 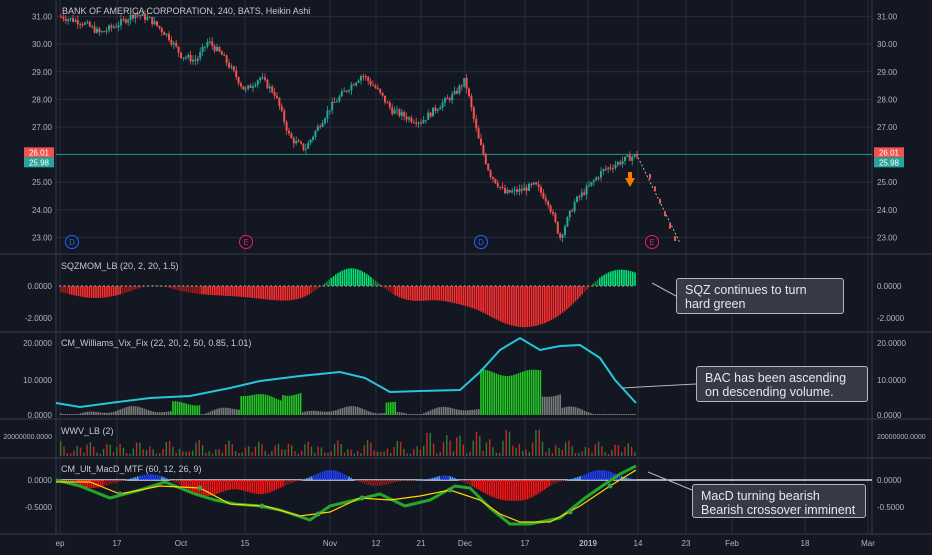 What do you see at coordinates (760, 296) in the screenshot?
I see `sqz-callout: SQZ continues to turn hard green` at bounding box center [760, 296].